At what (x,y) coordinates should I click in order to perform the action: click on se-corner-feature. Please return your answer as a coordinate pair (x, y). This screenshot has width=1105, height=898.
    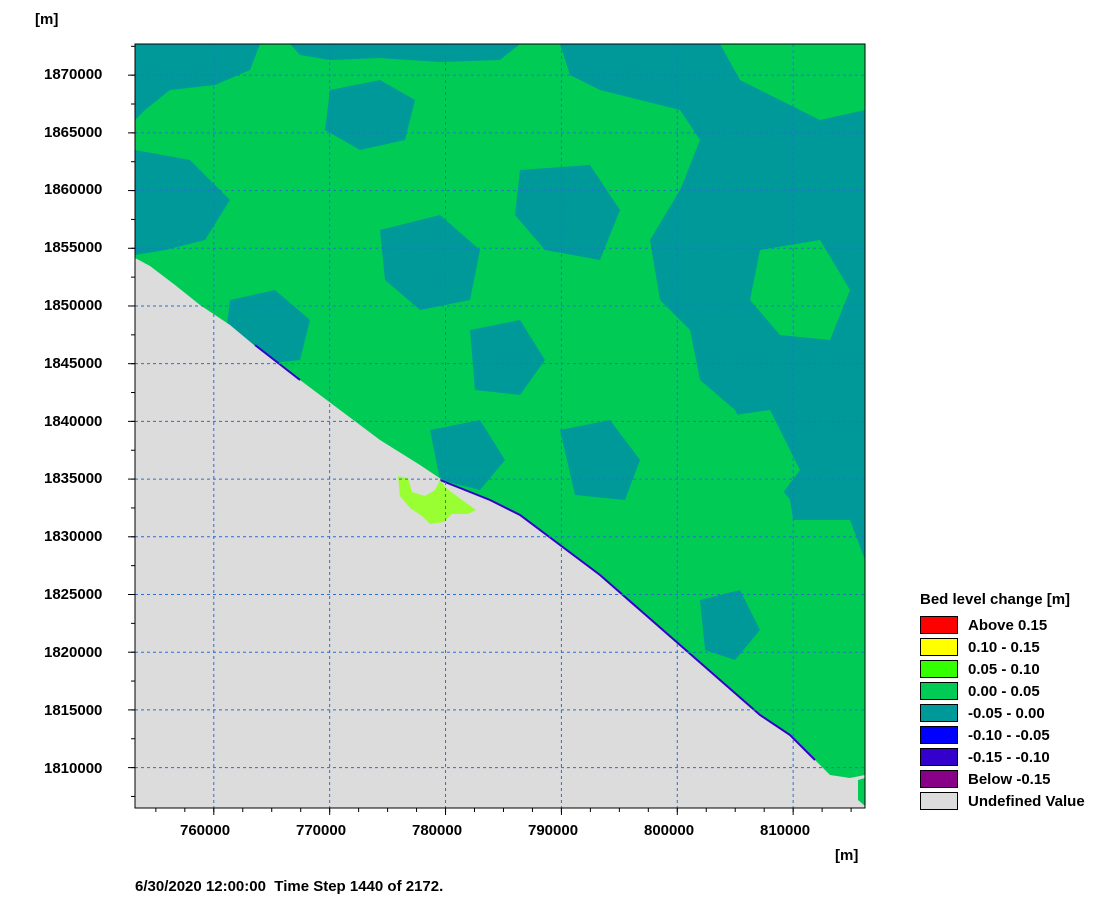
    Looking at the image, I should click on (861, 792).